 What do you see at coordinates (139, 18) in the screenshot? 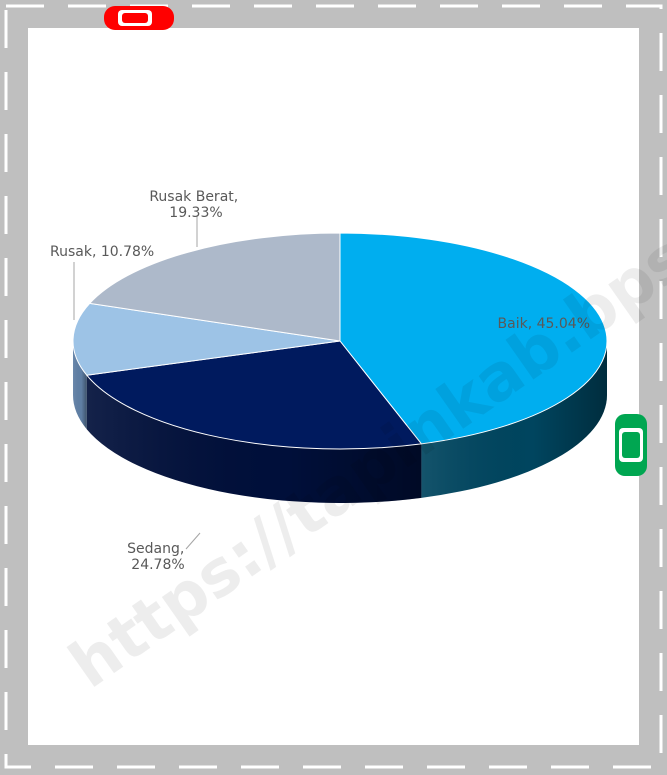
I see `car-red-icon` at bounding box center [139, 18].